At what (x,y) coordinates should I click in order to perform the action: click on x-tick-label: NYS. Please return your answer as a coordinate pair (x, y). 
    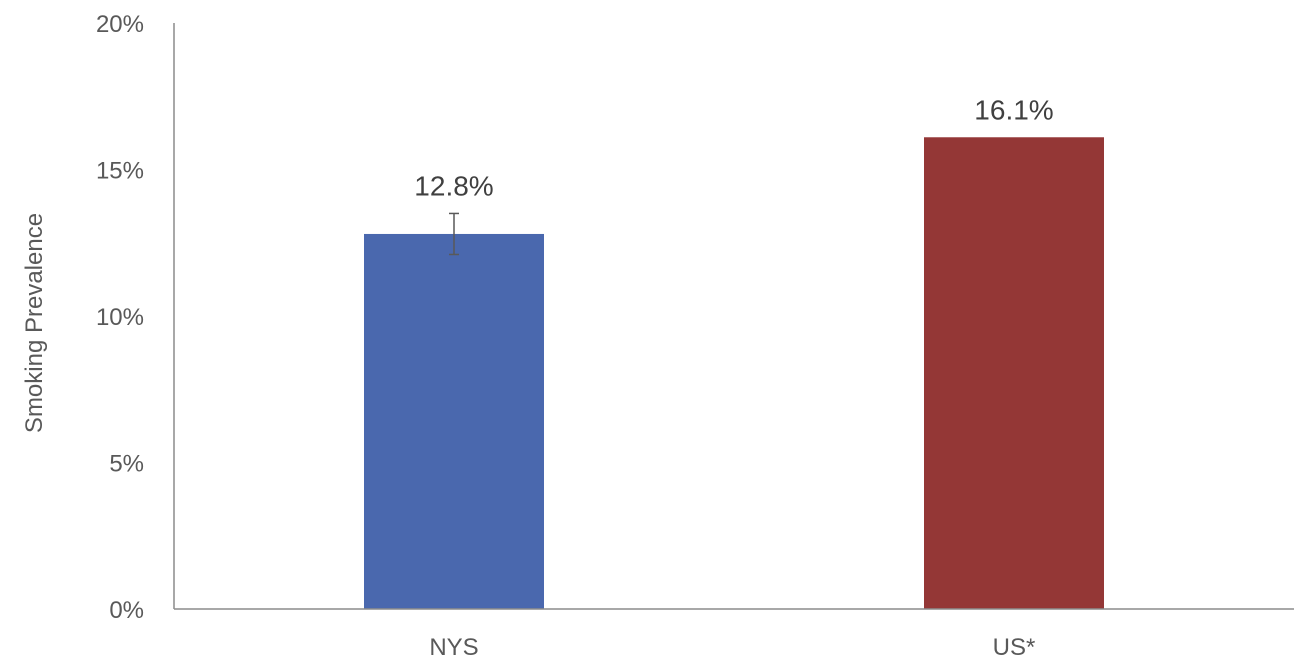
    Looking at the image, I should click on (453, 647).